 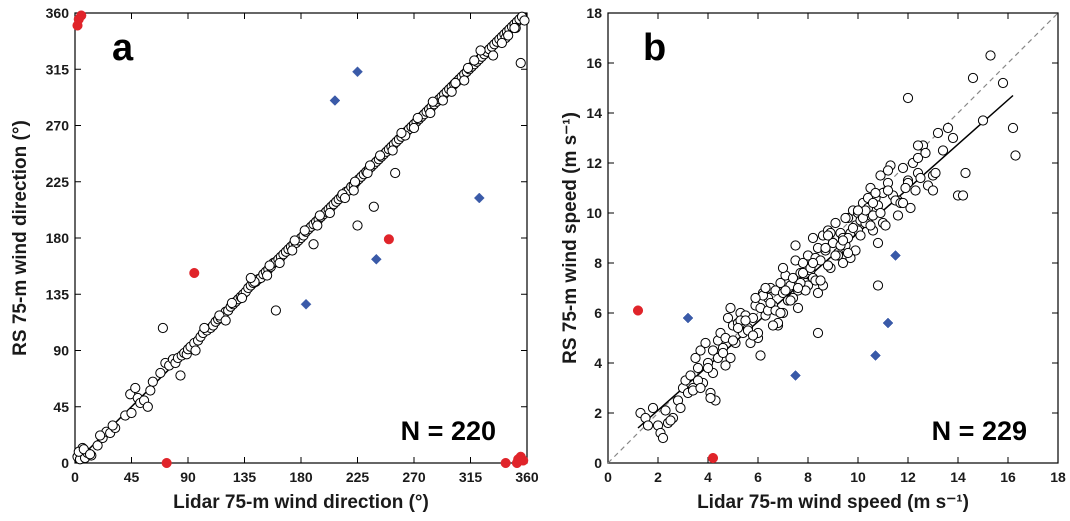 I want to click on y-tick-label: 0, so click(x=598, y=463).